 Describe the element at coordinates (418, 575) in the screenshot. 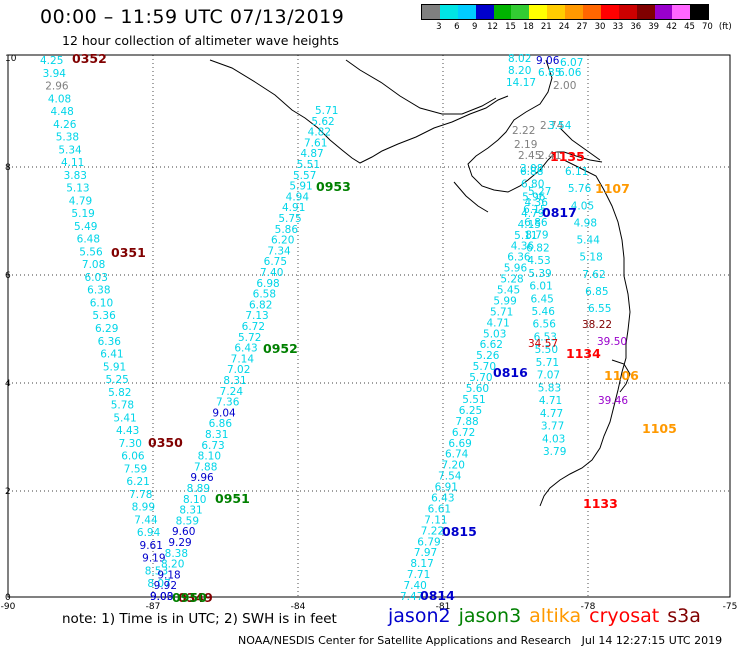

I see `swh-value-0815: 7.71` at that location.